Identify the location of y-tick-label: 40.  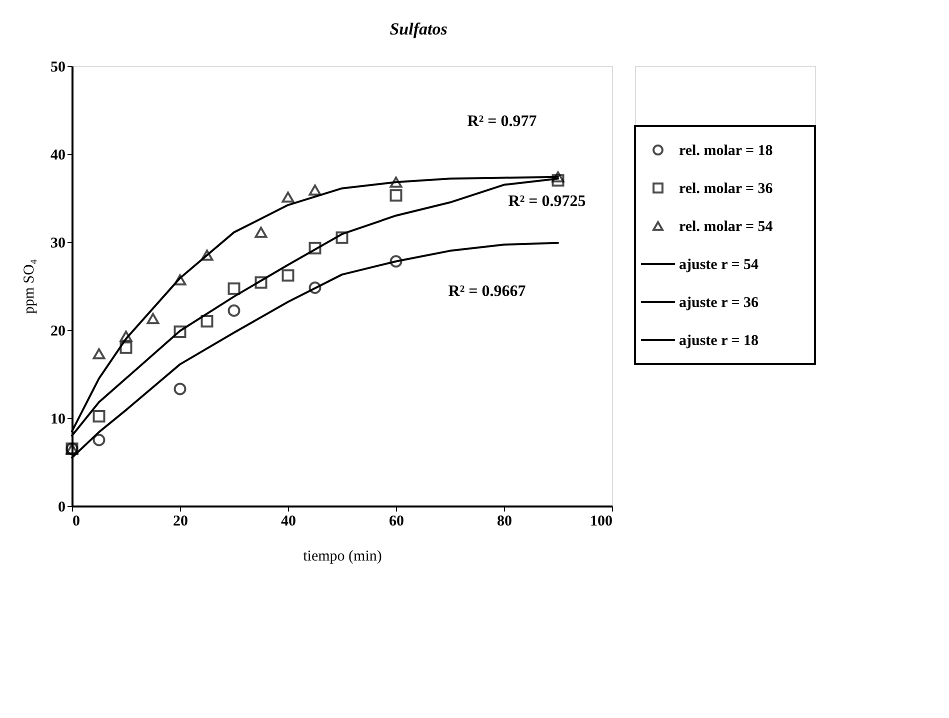
(58, 156).